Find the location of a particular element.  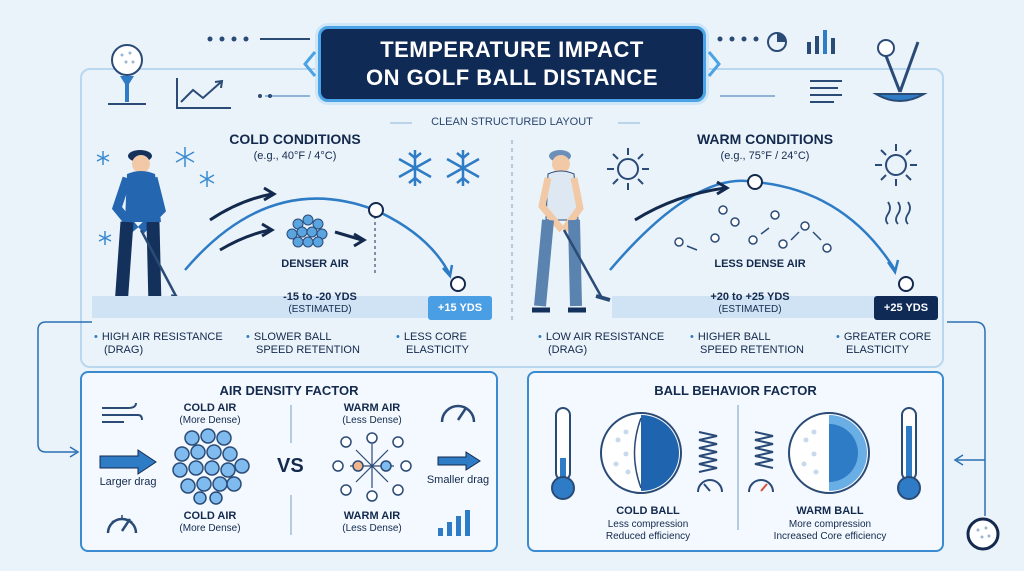

gauge-icon is located at coordinates (122, 524).